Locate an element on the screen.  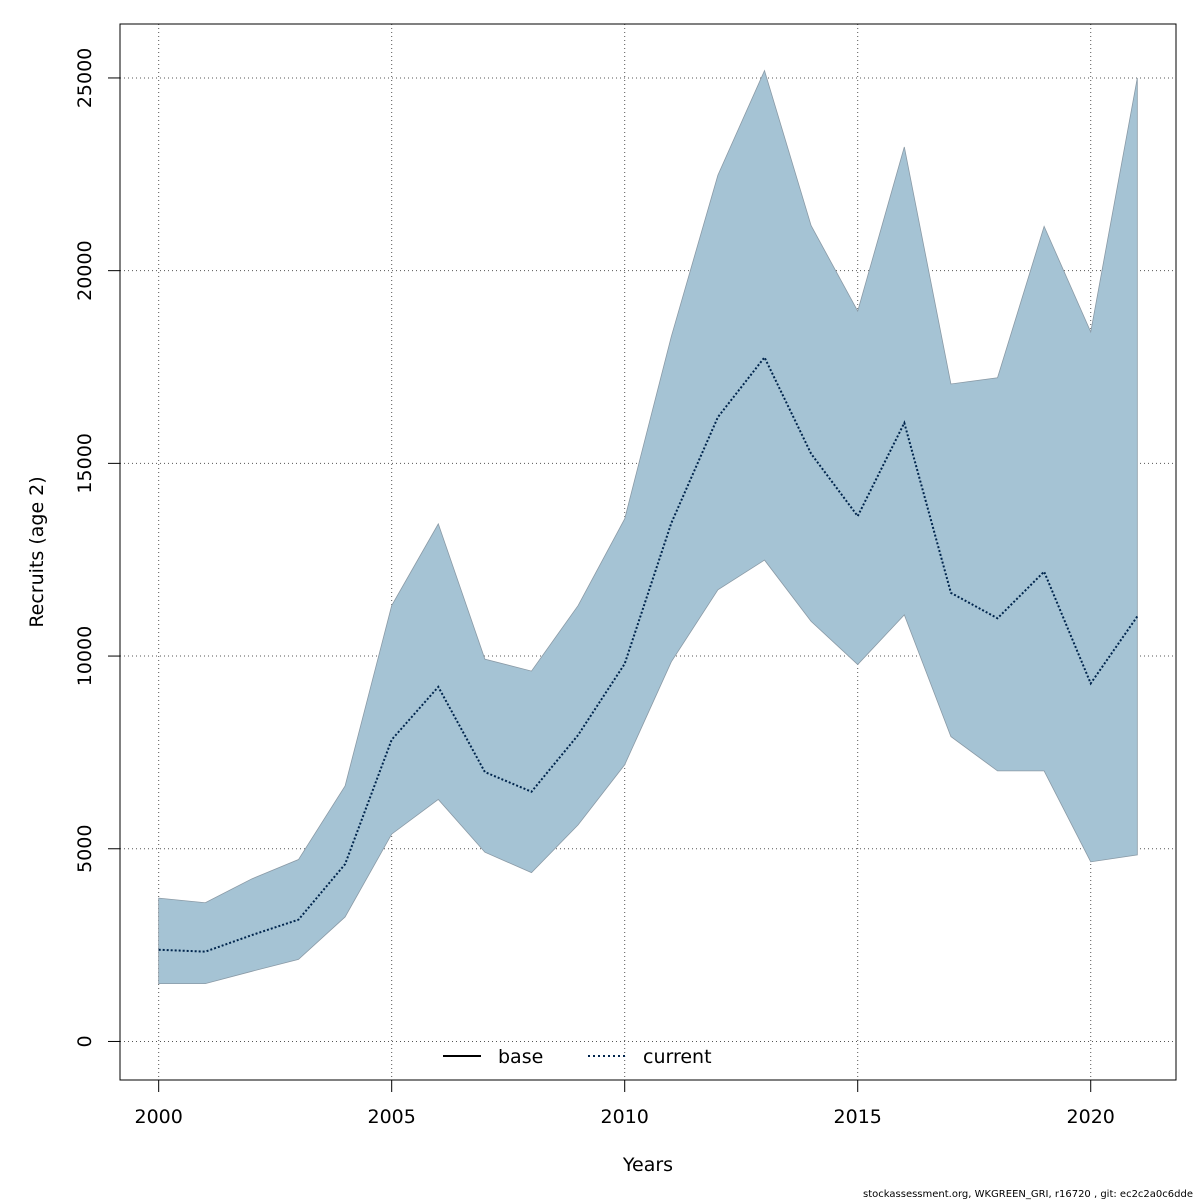
y-tick-label: 20000 is located at coordinates (85, 270).